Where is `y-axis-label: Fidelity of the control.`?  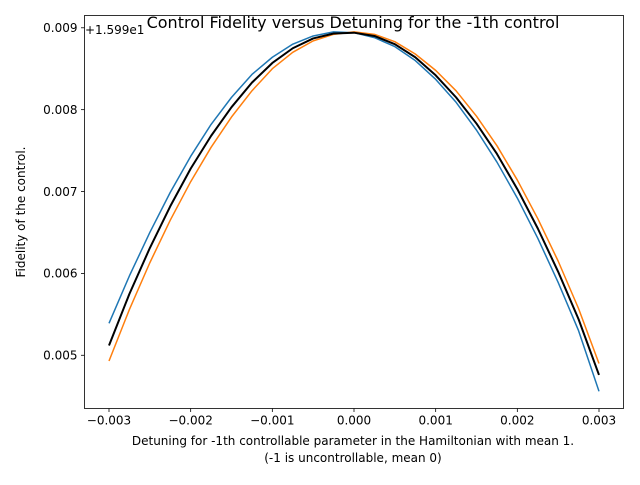 y-axis-label: Fidelity of the control. is located at coordinates (21, 212).